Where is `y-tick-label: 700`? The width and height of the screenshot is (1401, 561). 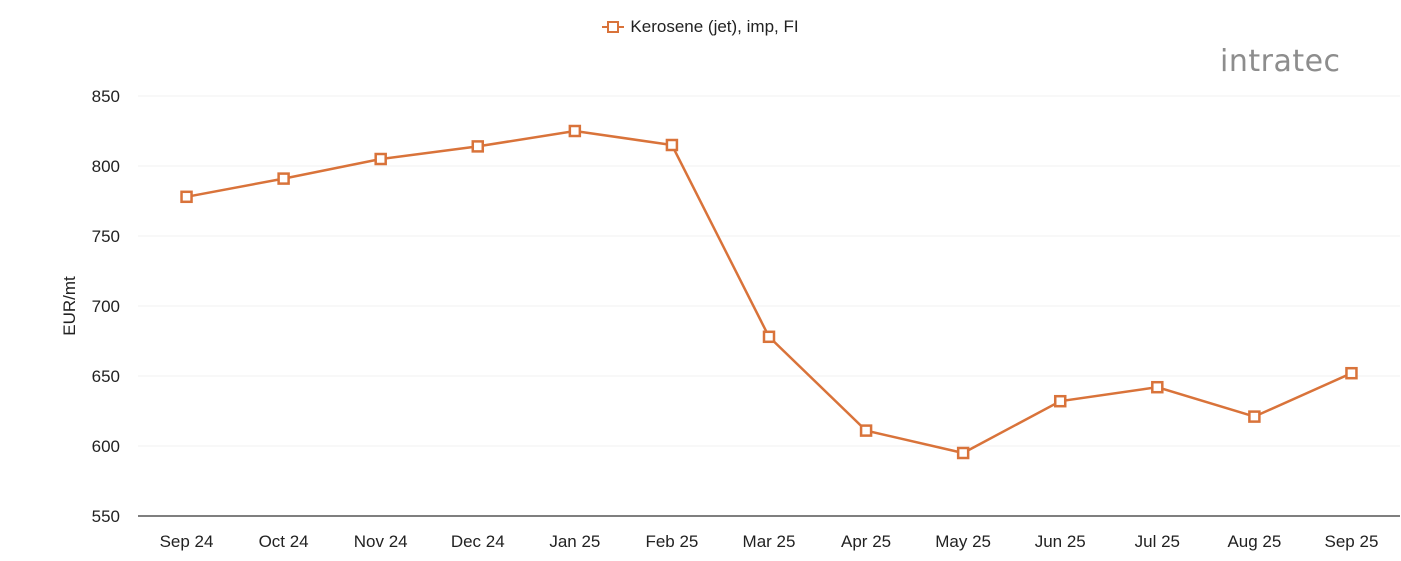 y-tick-label: 700 is located at coordinates (106, 306).